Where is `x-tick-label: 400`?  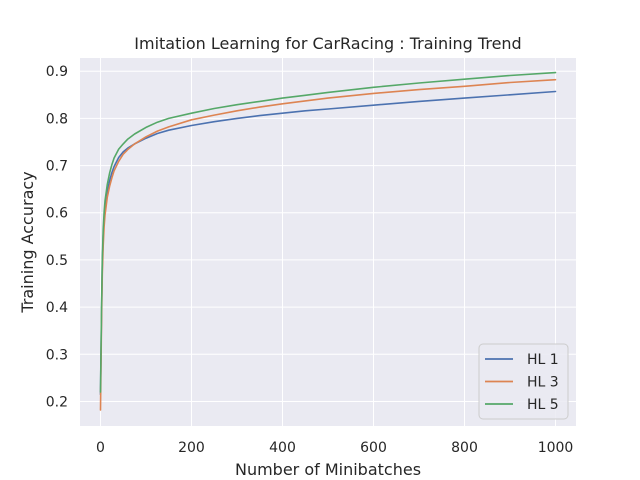 x-tick-label: 400 is located at coordinates (282, 448).